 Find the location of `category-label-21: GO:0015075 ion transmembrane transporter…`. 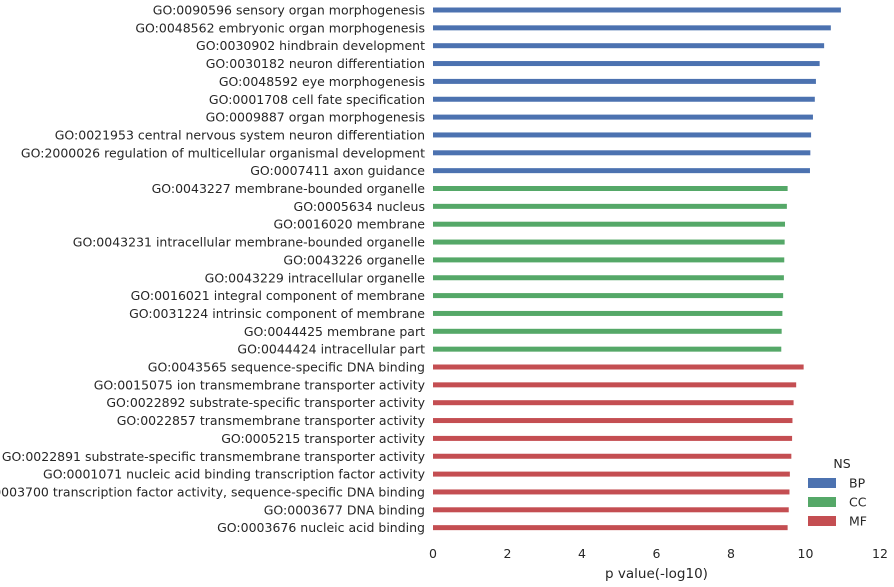

category-label-21: GO:0015075 ion transmembrane transporter… is located at coordinates (260, 384).